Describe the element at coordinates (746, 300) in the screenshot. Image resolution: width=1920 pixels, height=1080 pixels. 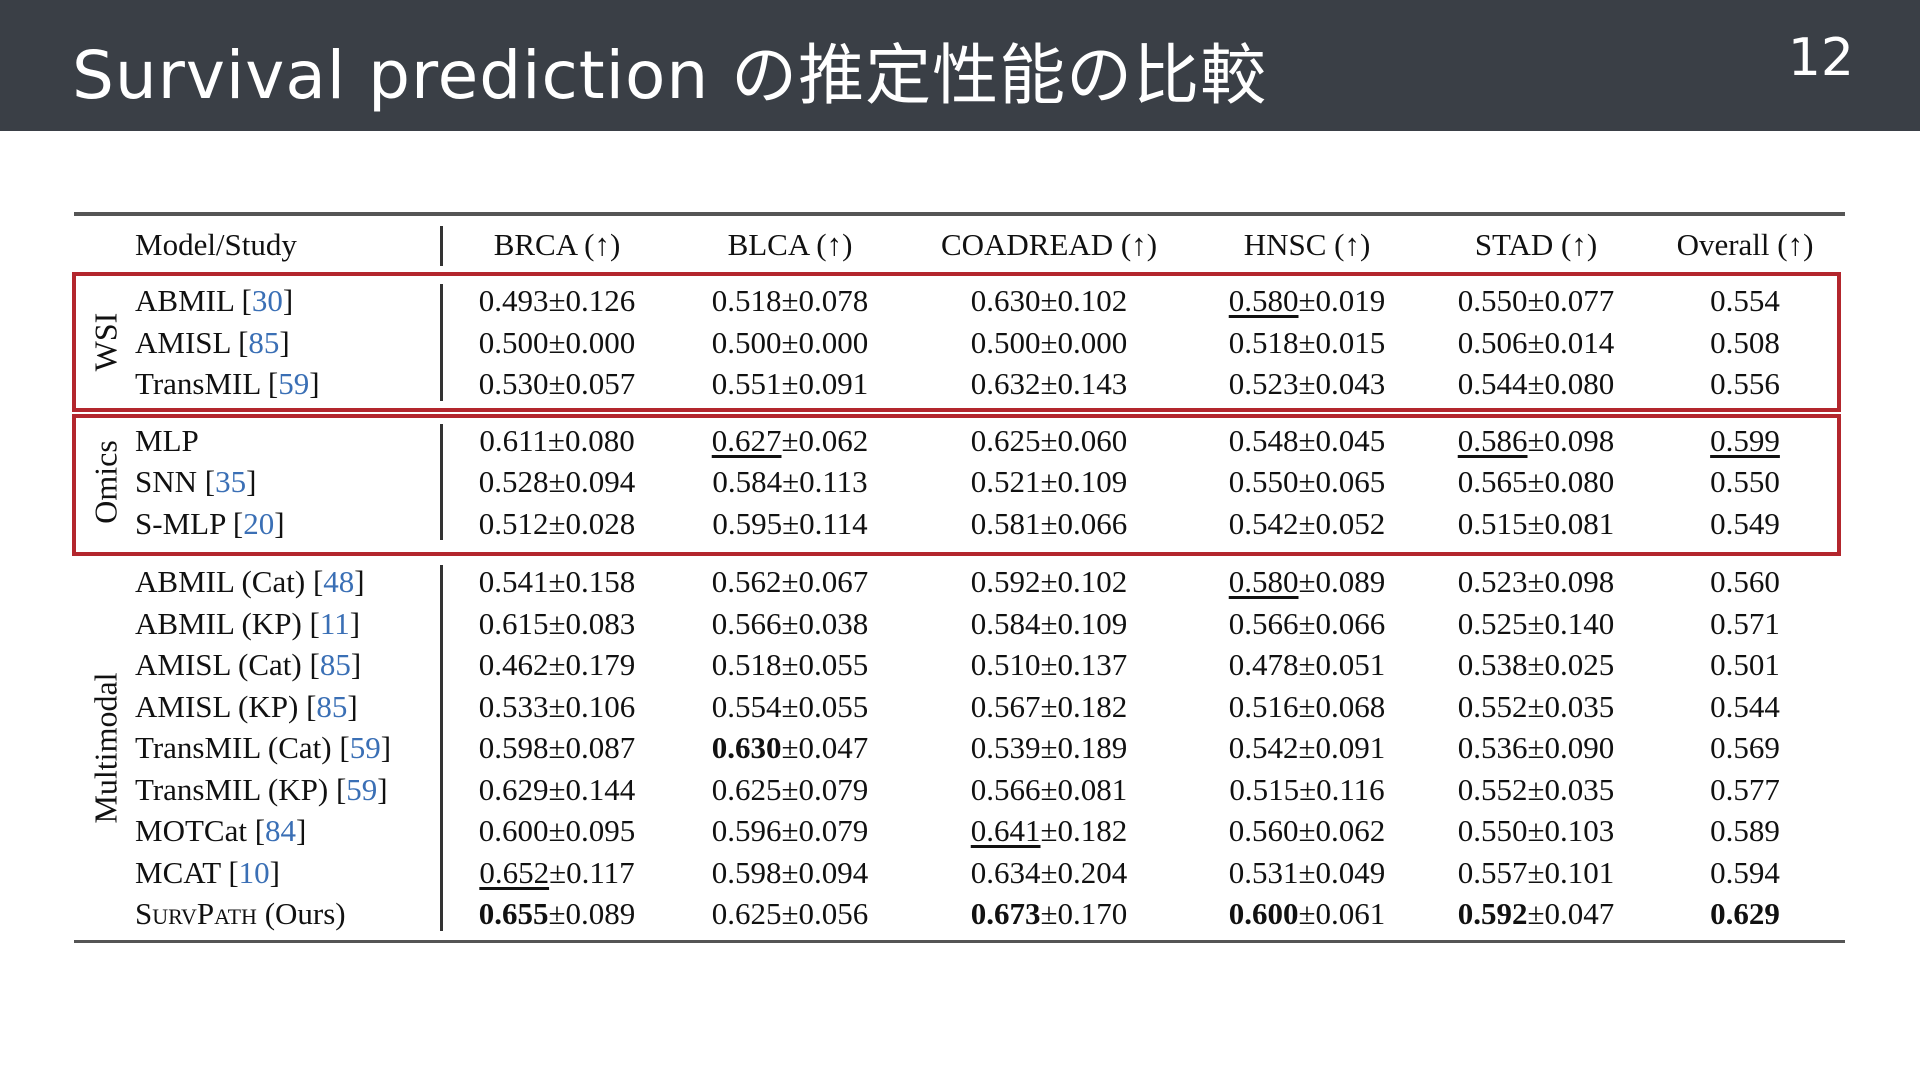
I see `score-mean: 0.518` at that location.